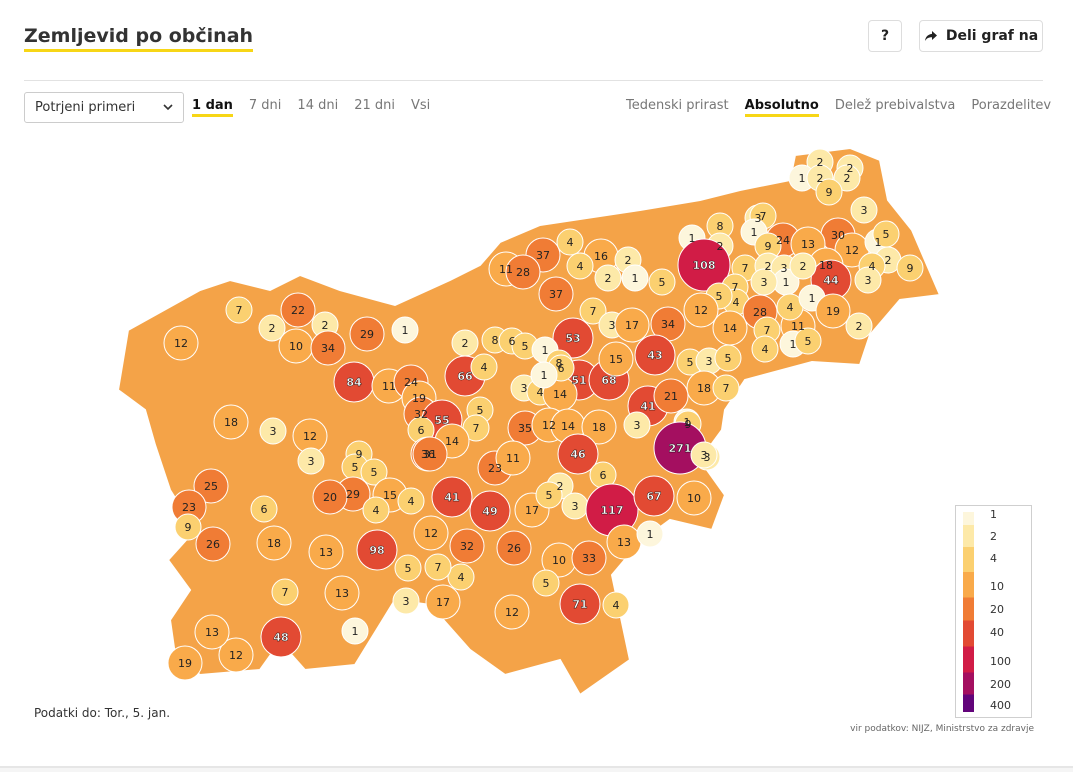 The image size is (1073, 772). Describe the element at coordinates (374, 105) in the screenshot. I see `tab-21-dni: 21 dni` at that location.